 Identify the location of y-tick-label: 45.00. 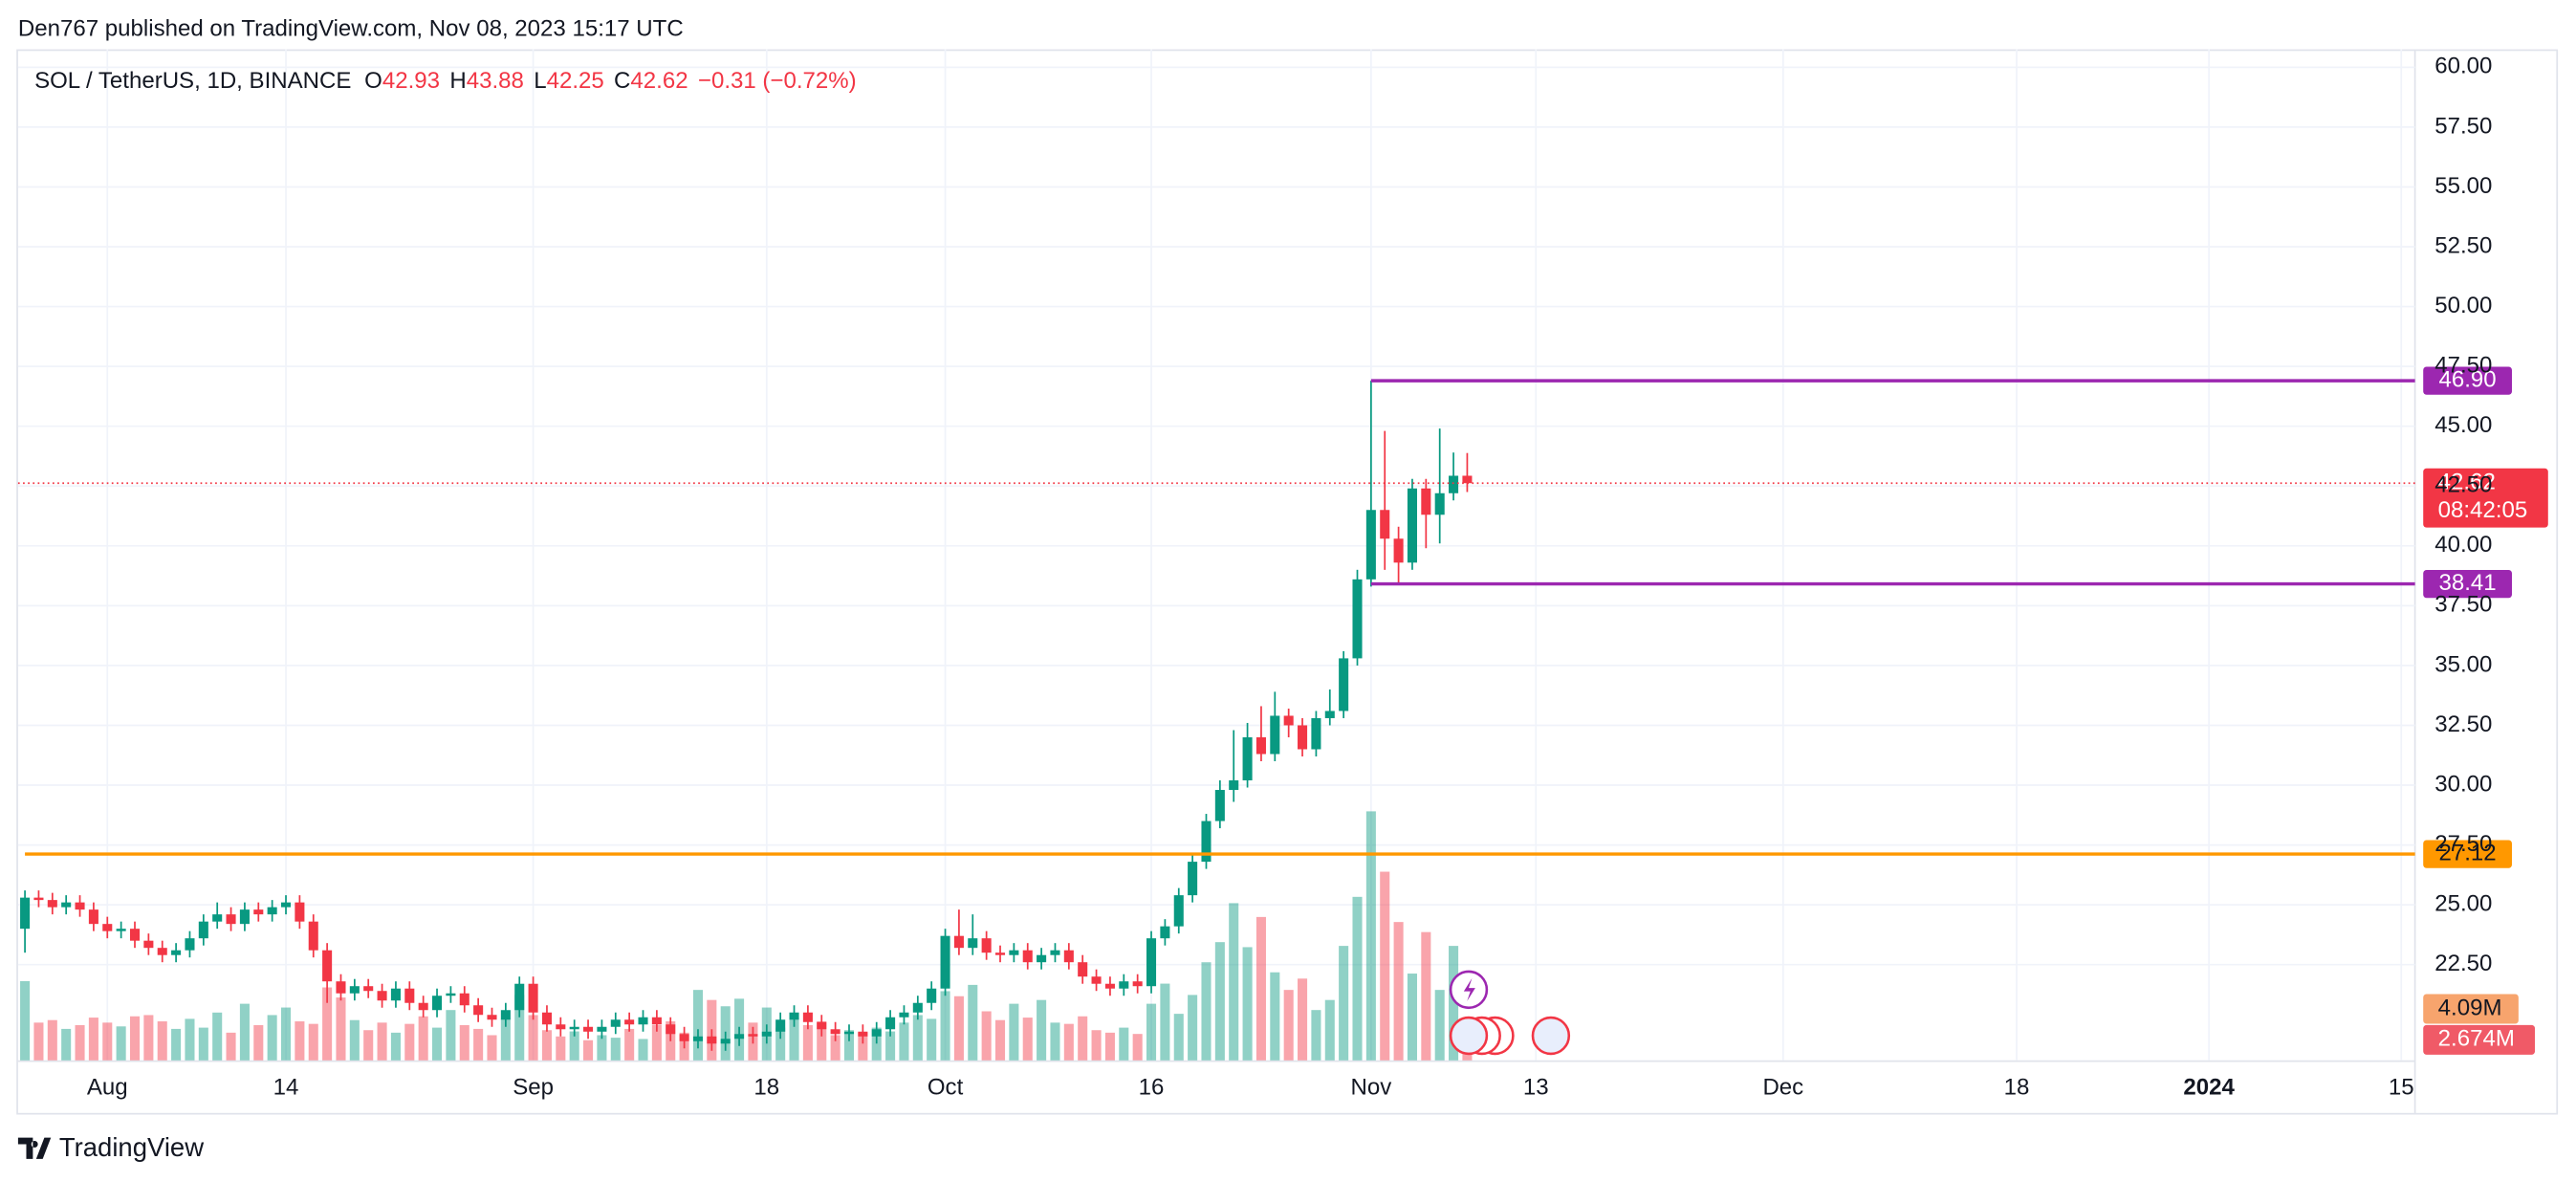
(2463, 425).